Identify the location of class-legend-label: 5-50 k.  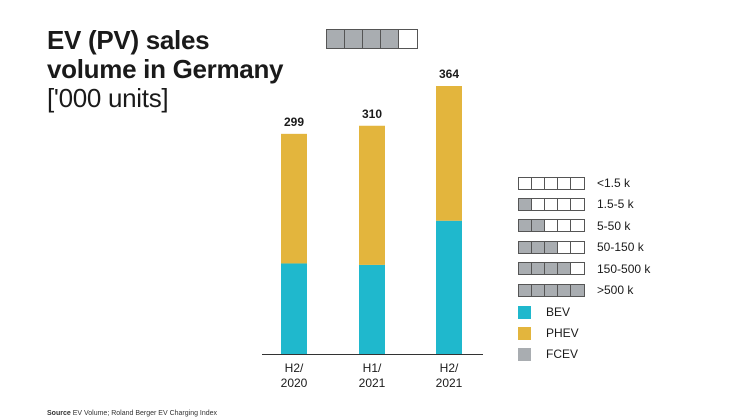
(614, 225).